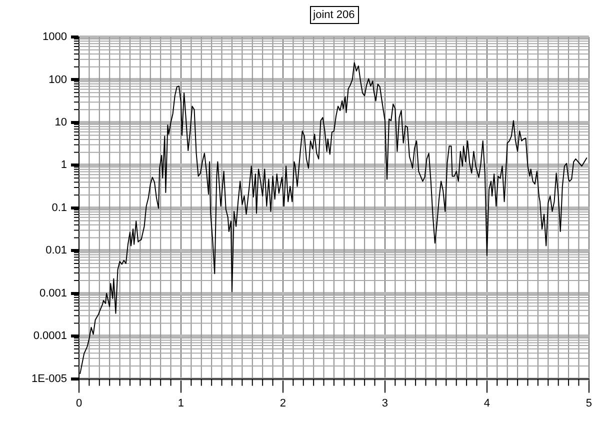 This screenshot has height=426, width=596. Describe the element at coordinates (333, 15) in the screenshot. I see `chart-title: joint 206` at that location.